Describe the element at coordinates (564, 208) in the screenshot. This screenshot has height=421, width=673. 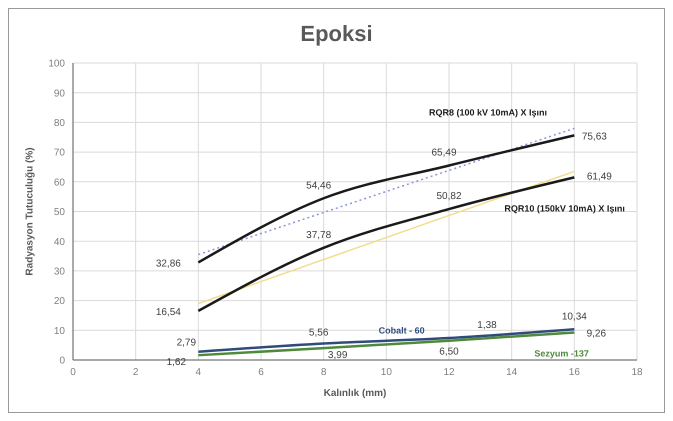
I see `series-label: RQR10 (150kV 10mA) X Işını` at that location.